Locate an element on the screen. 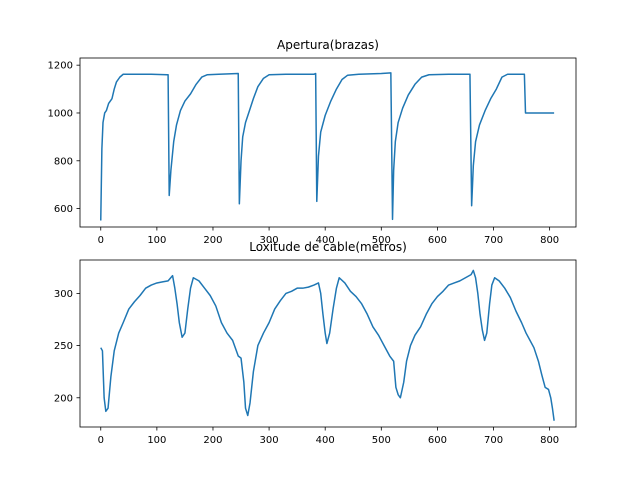 The width and height of the screenshot is (640, 485). y-tick-label: 1000 is located at coordinates (60, 113).